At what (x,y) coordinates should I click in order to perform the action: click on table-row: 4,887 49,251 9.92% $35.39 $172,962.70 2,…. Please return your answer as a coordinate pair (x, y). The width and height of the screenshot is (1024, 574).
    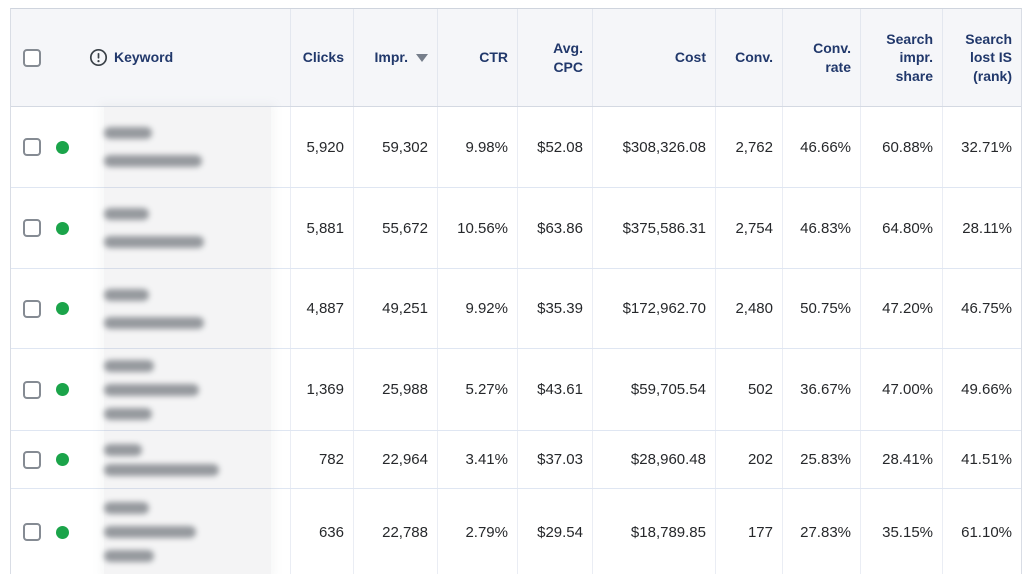
    Looking at the image, I should click on (516, 309).